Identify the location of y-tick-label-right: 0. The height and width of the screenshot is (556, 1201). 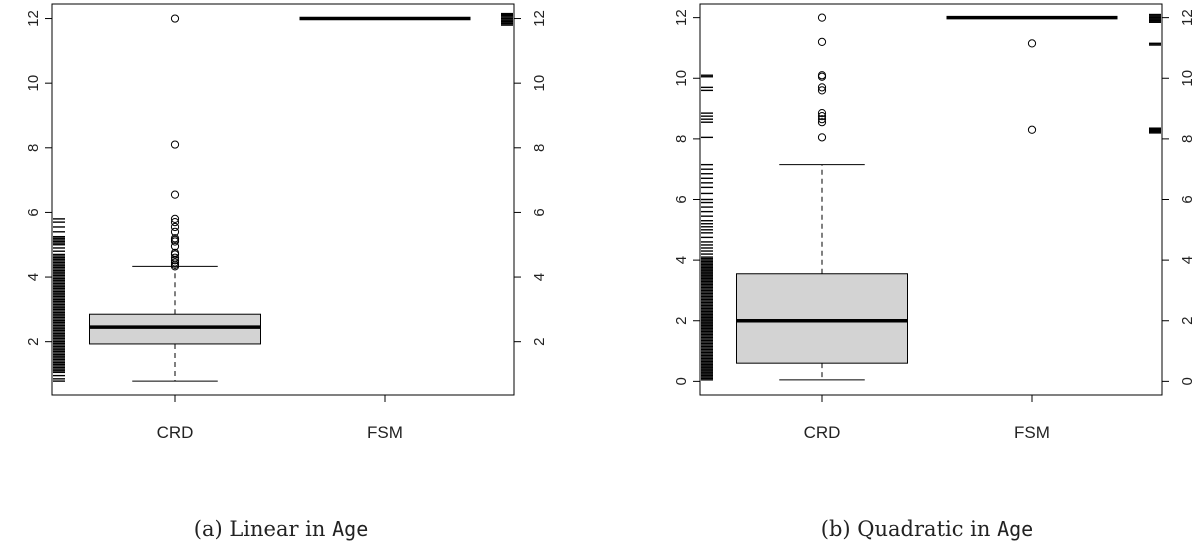
(1187, 381).